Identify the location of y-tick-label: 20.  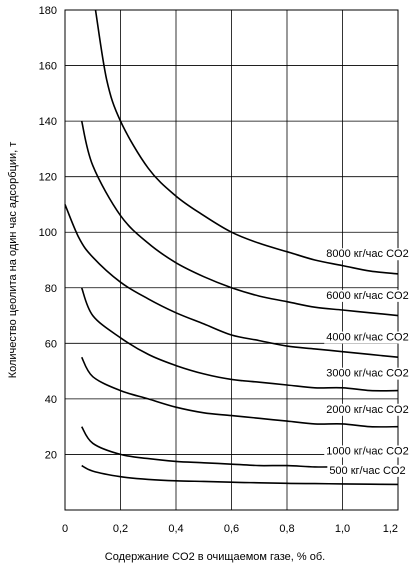
(51, 455).